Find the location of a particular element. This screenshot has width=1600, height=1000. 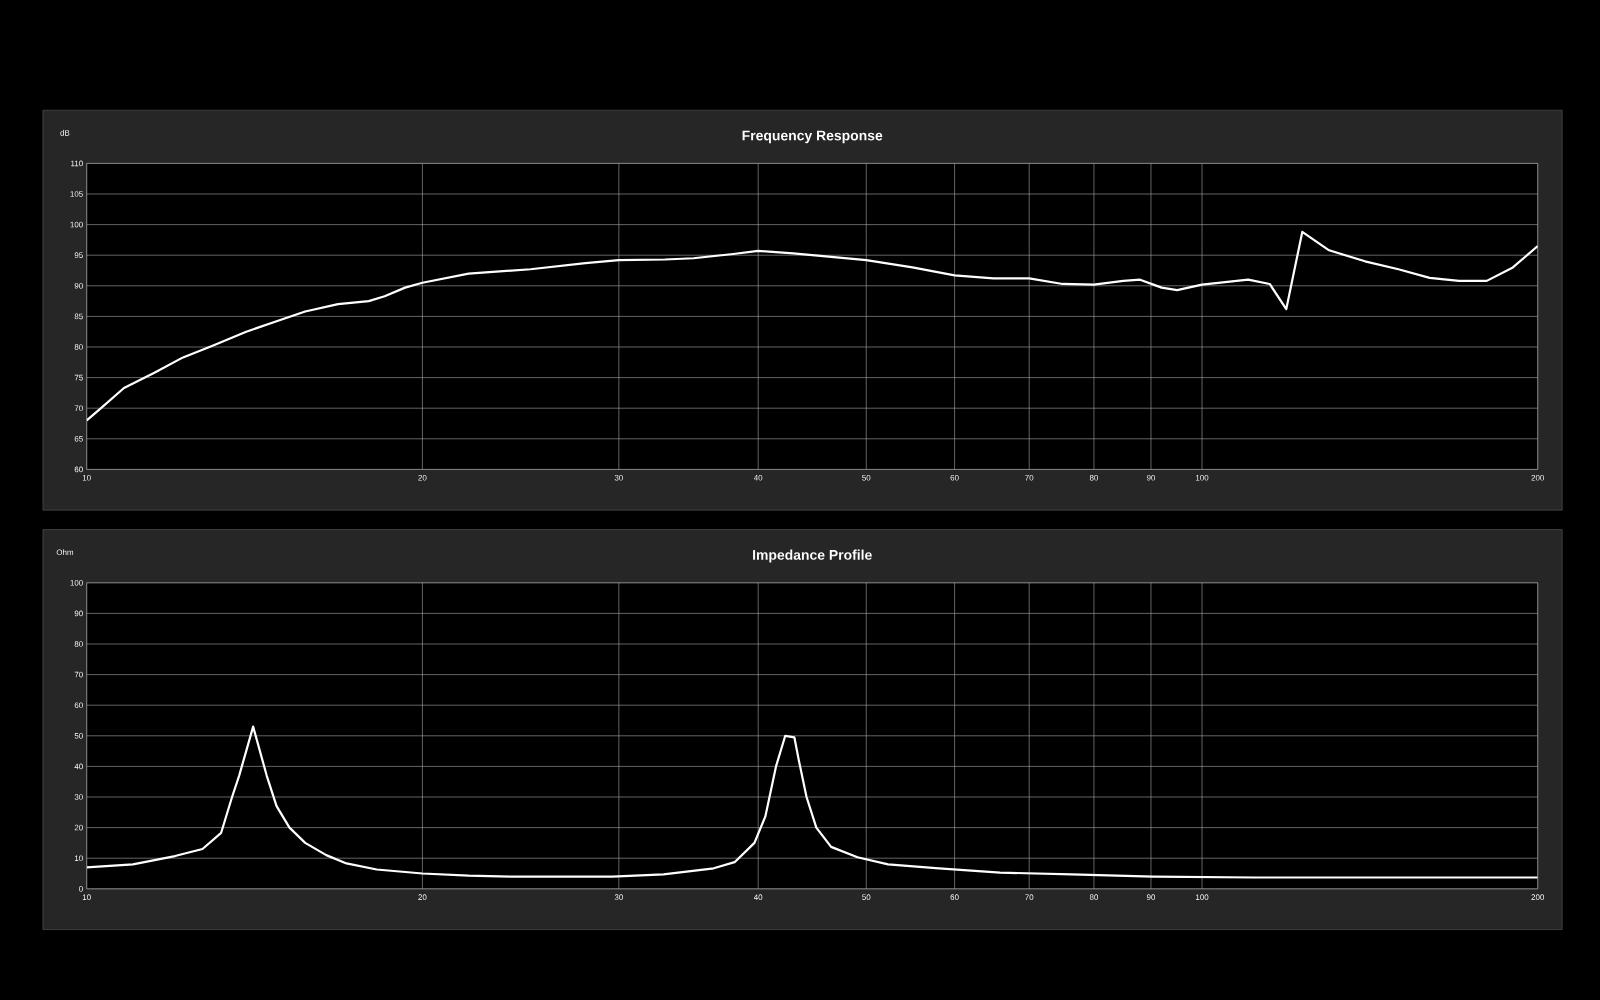

chart-title: Impedance Profile is located at coordinates (812, 556).